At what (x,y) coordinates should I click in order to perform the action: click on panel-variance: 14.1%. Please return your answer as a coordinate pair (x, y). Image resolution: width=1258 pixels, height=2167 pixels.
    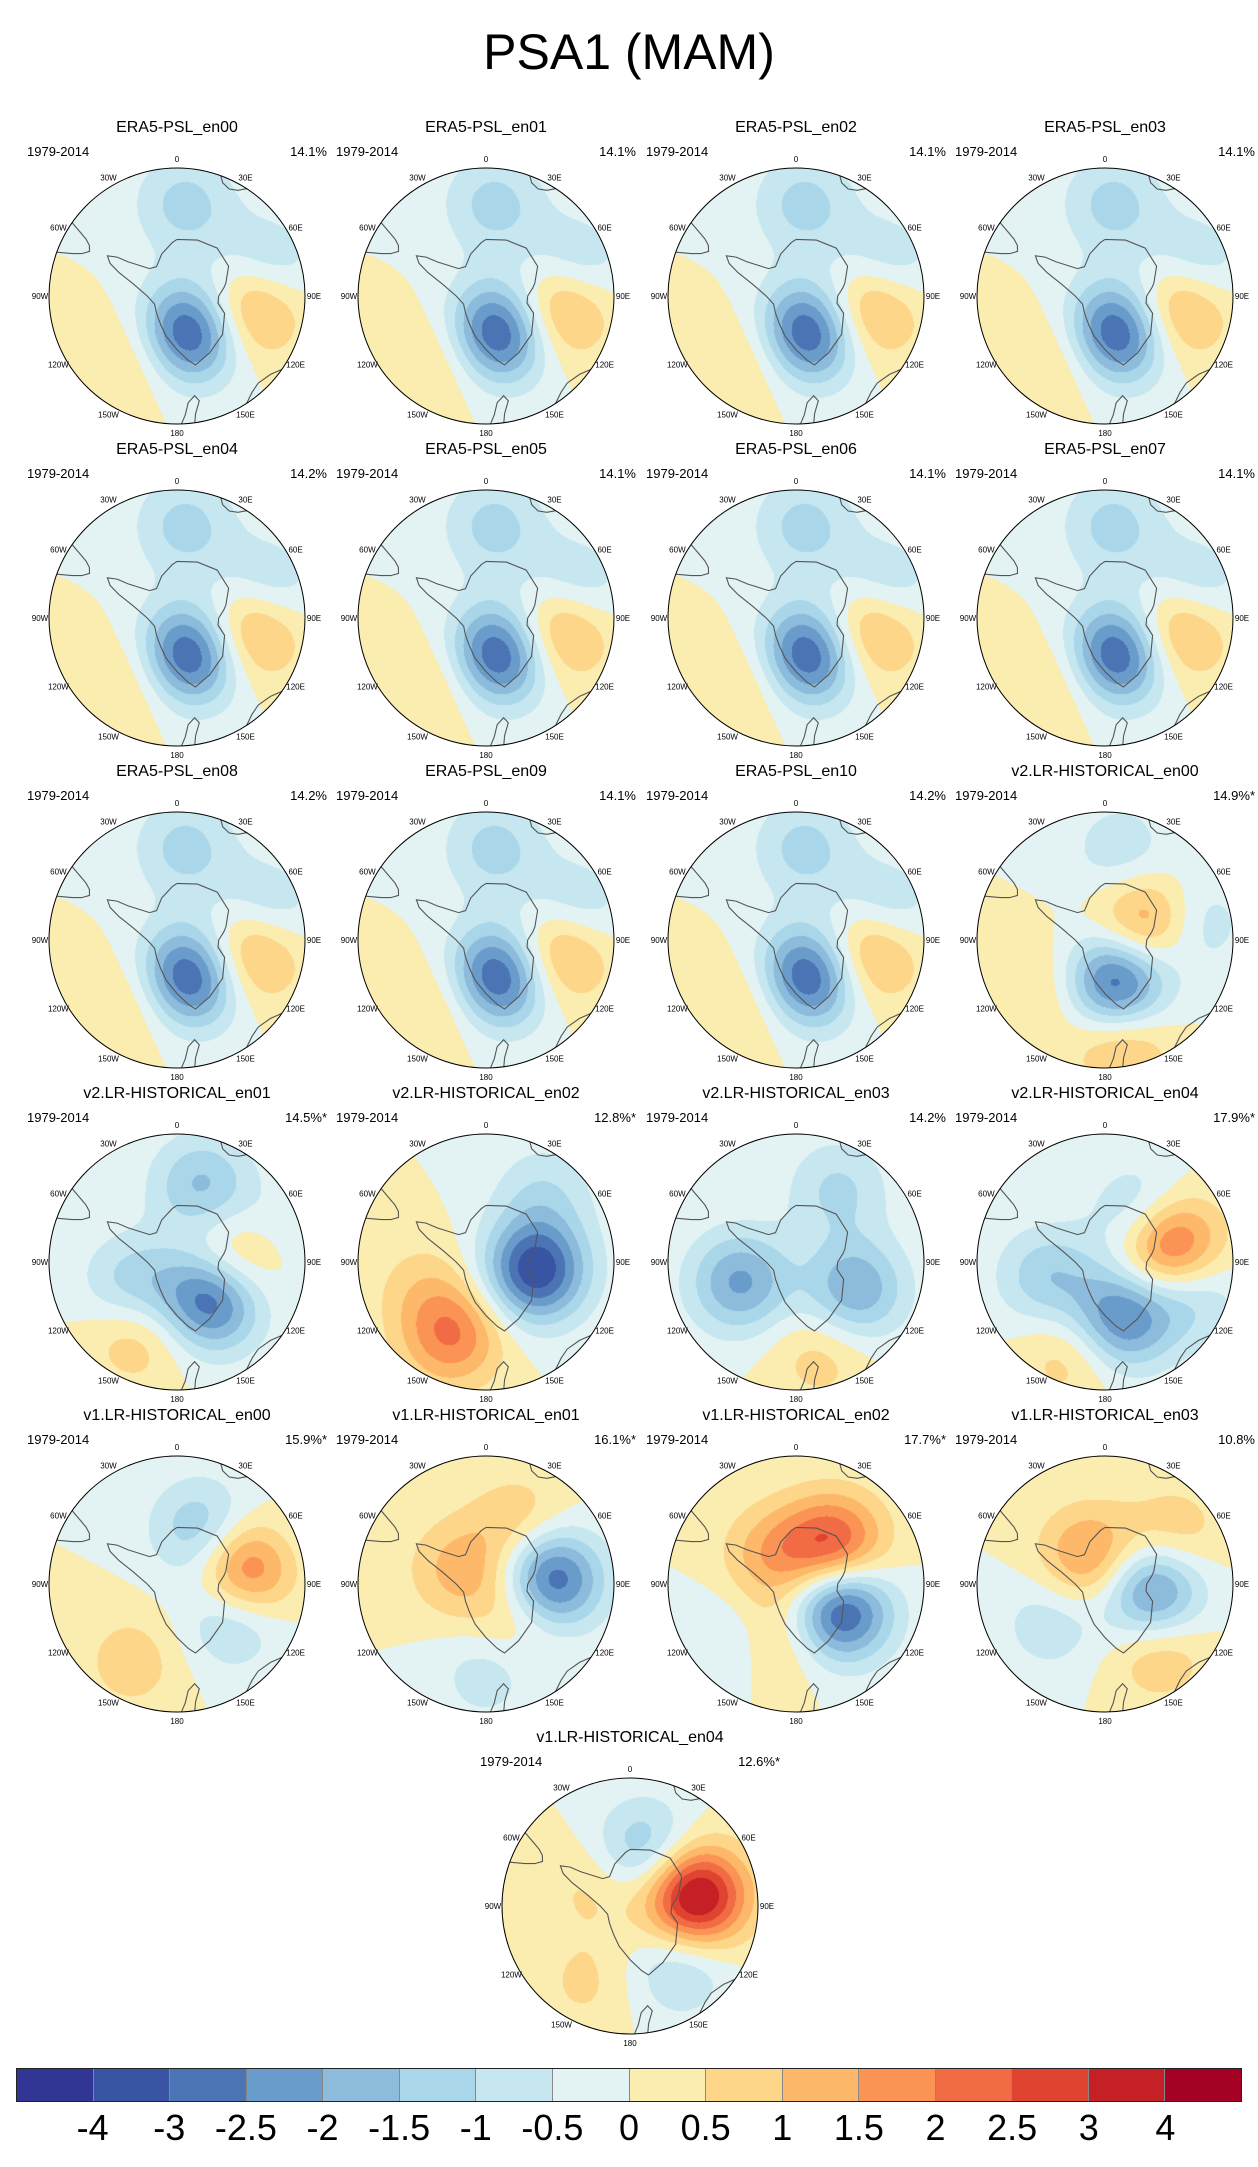
    Looking at the image, I should click on (927, 151).